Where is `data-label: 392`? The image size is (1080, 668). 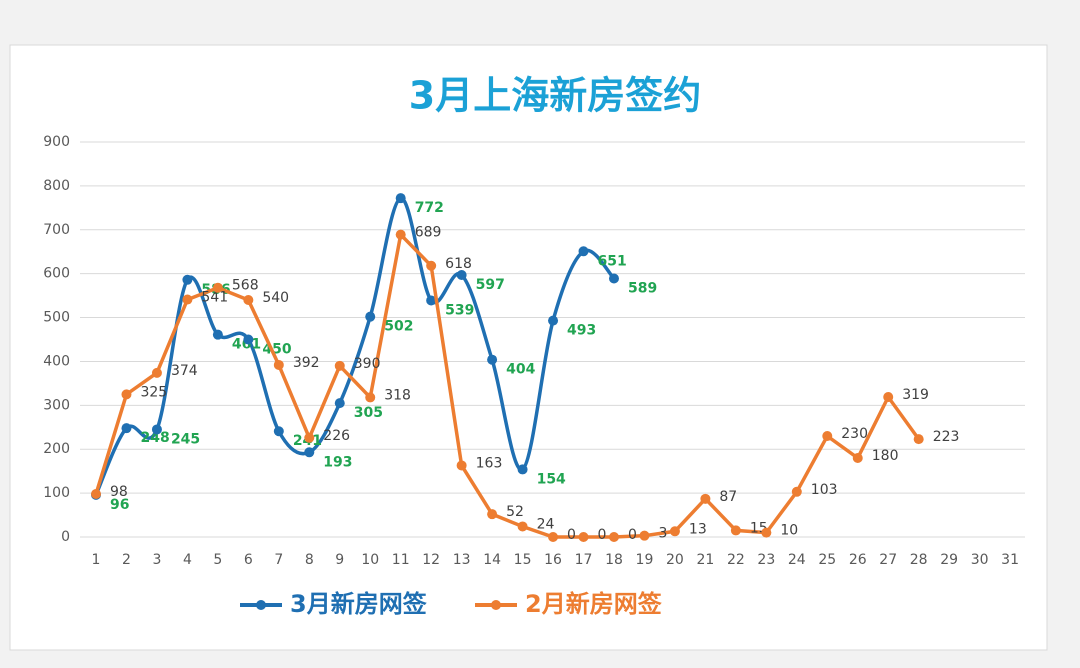 data-label: 392 is located at coordinates (306, 363).